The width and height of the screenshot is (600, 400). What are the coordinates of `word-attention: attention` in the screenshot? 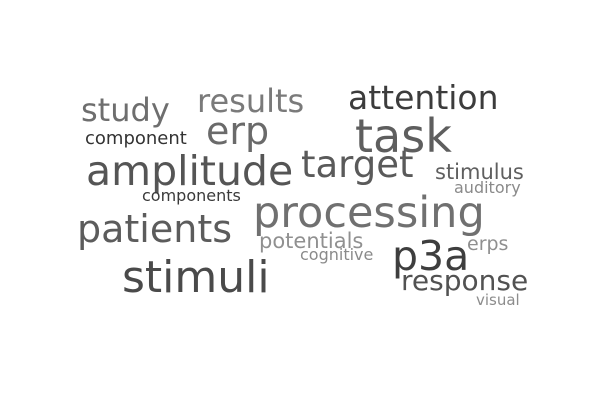 It's located at (423, 97).